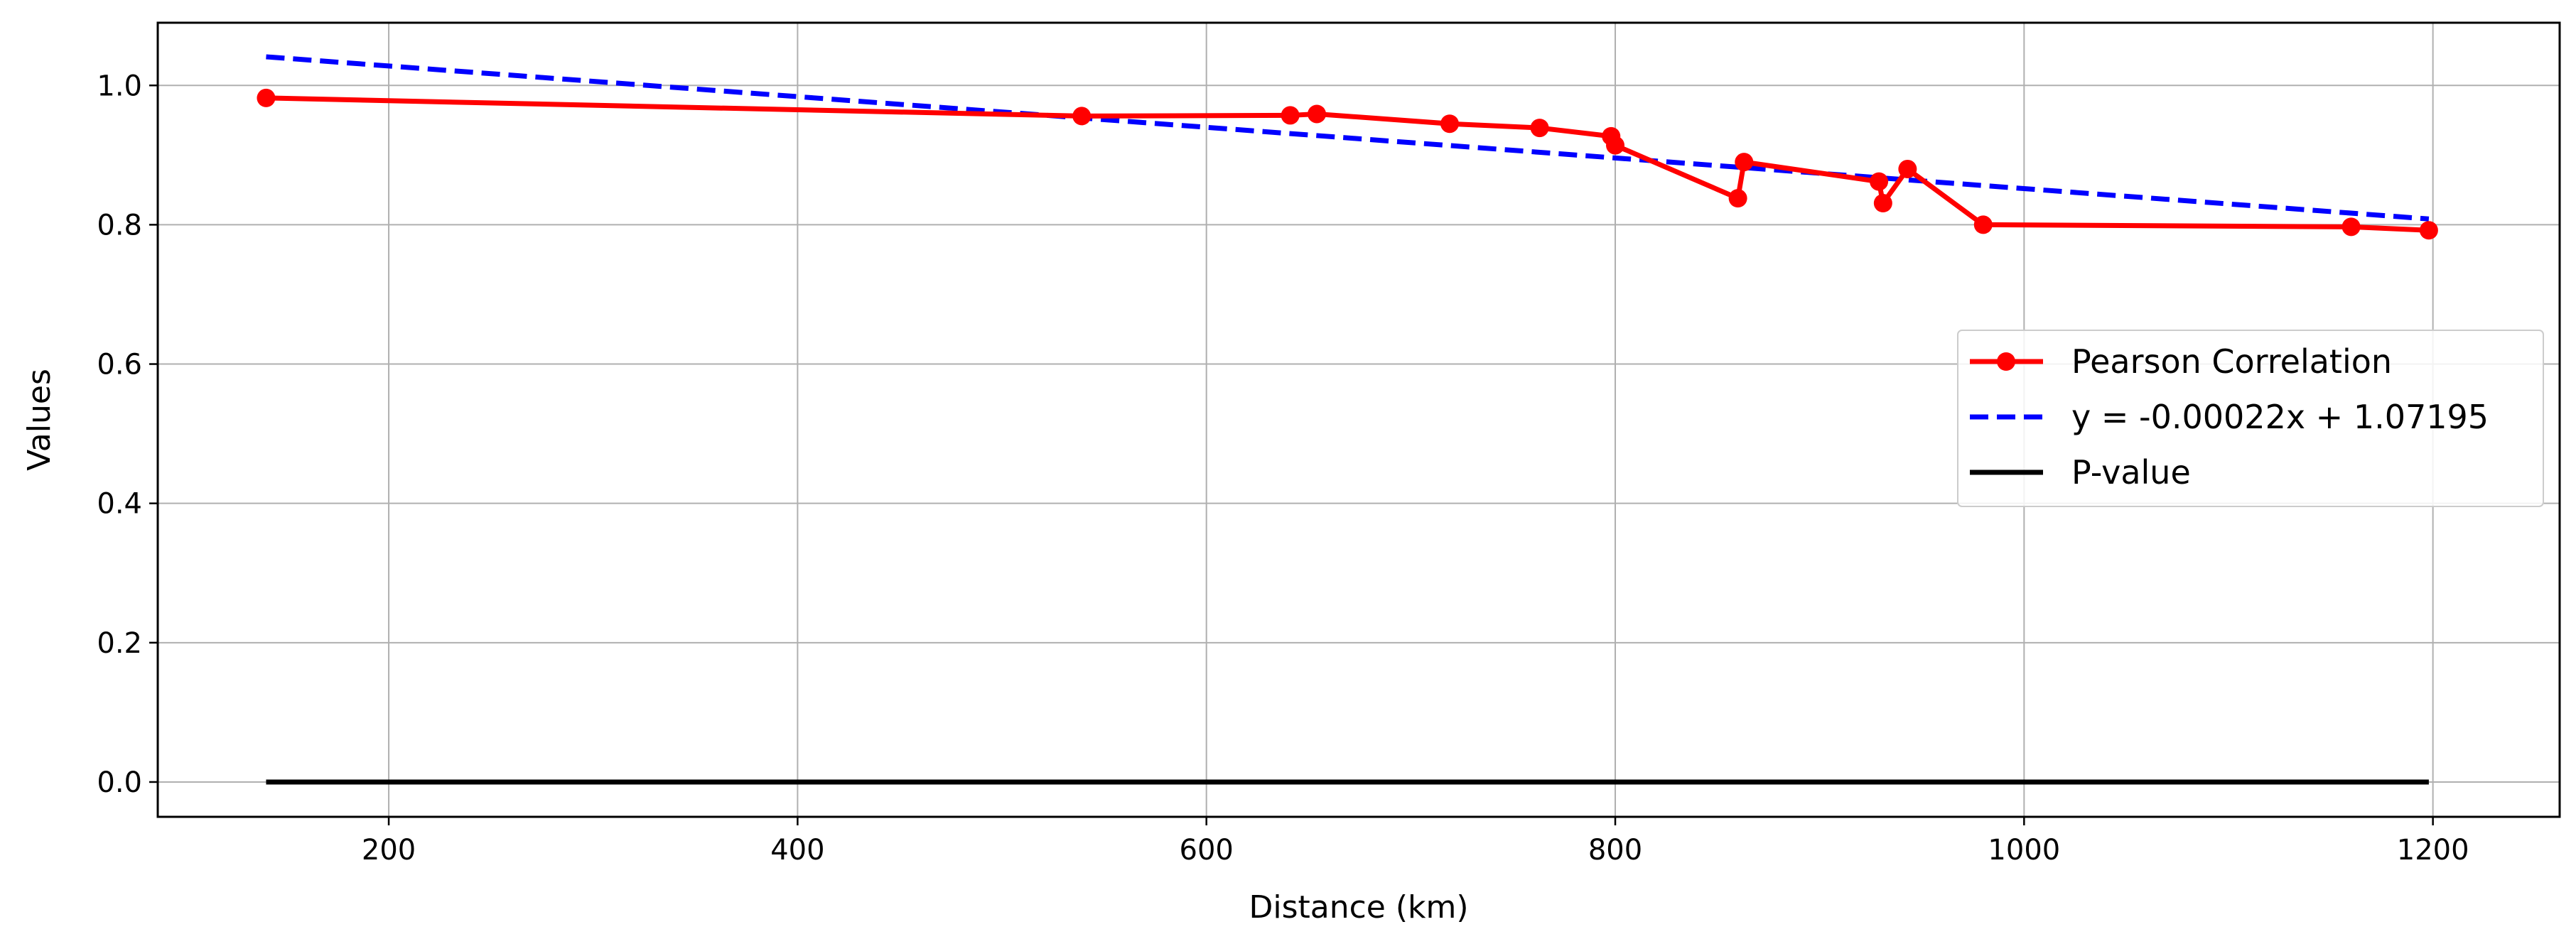 Image resolution: width=2576 pixels, height=939 pixels. I want to click on x-axis-ticks: 200 400 600 800 1000 1200, so click(1416, 842).